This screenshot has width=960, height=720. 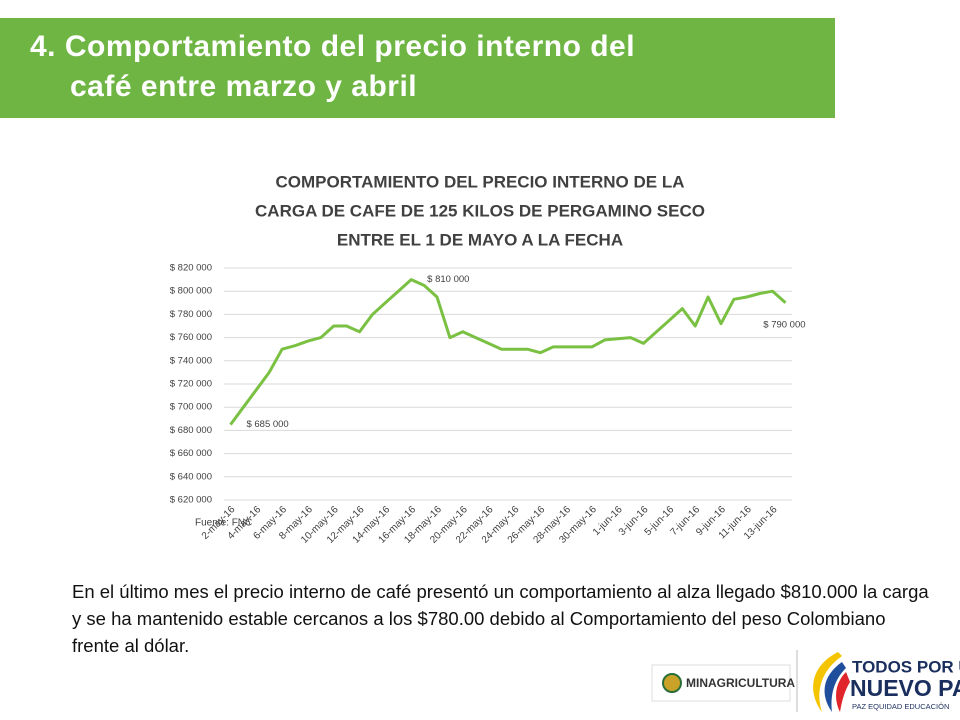 I want to click on emblem, so click(x=672, y=683).